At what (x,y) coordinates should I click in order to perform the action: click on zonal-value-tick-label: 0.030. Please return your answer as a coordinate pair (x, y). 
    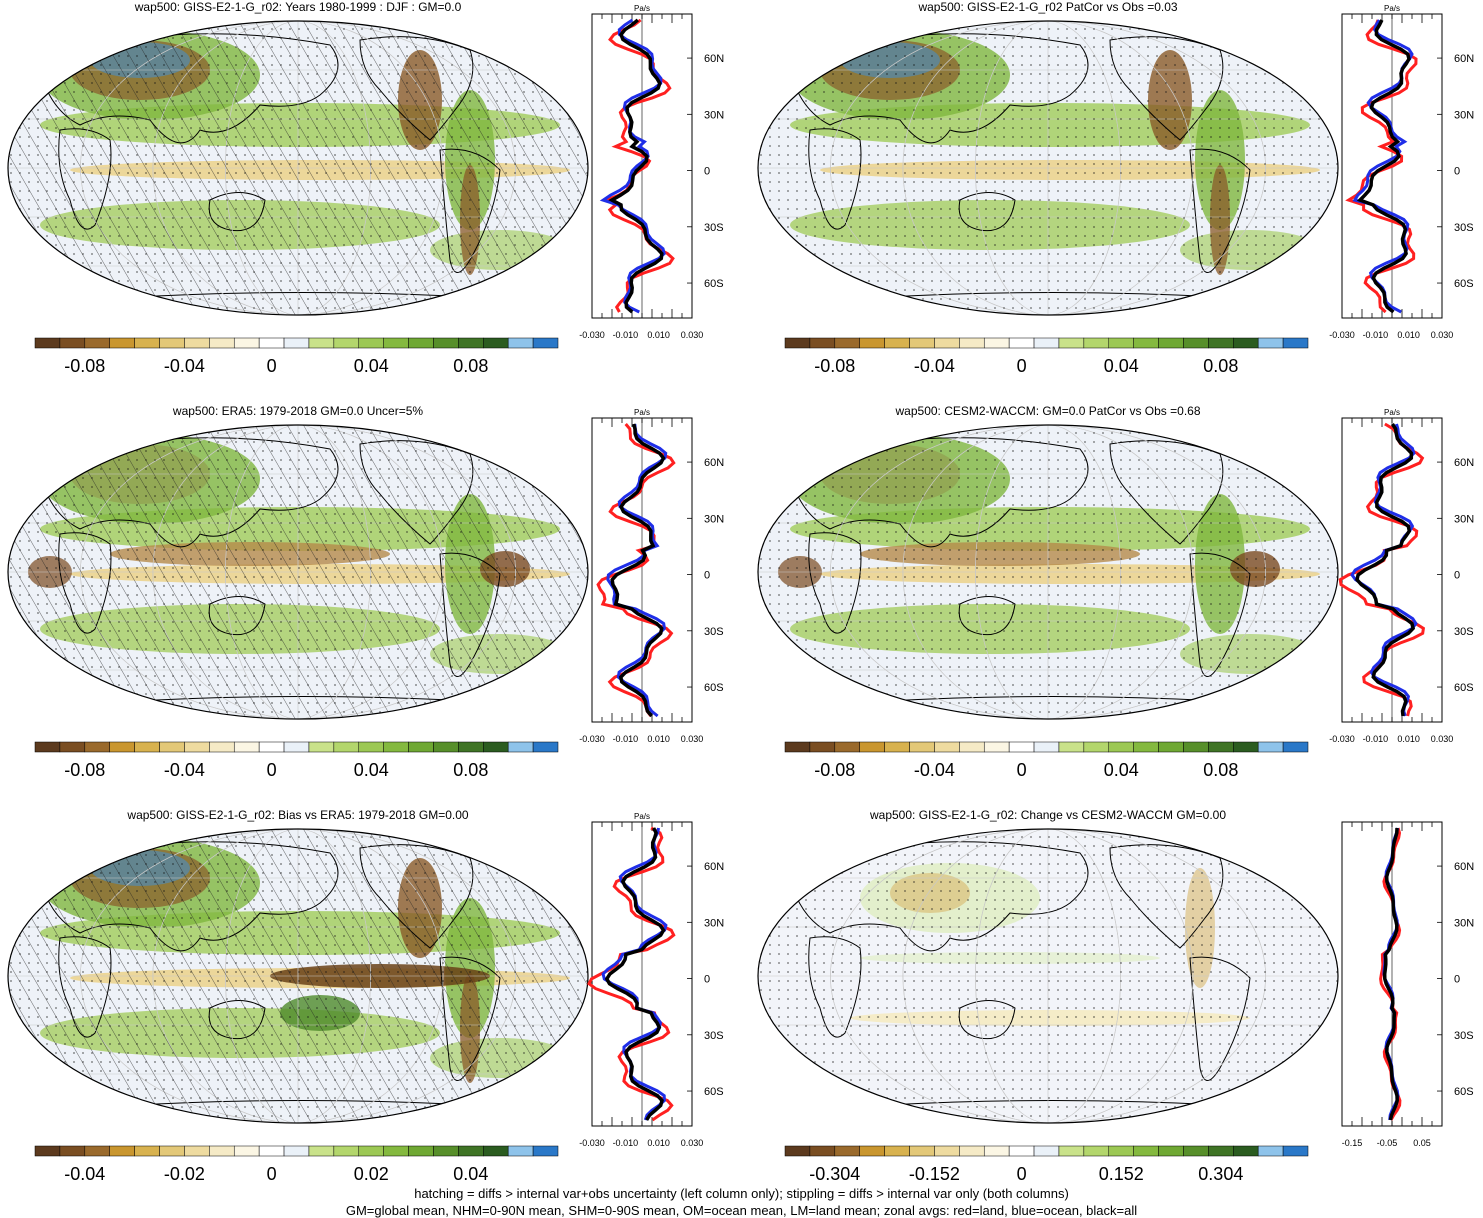
    Looking at the image, I should click on (692, 739).